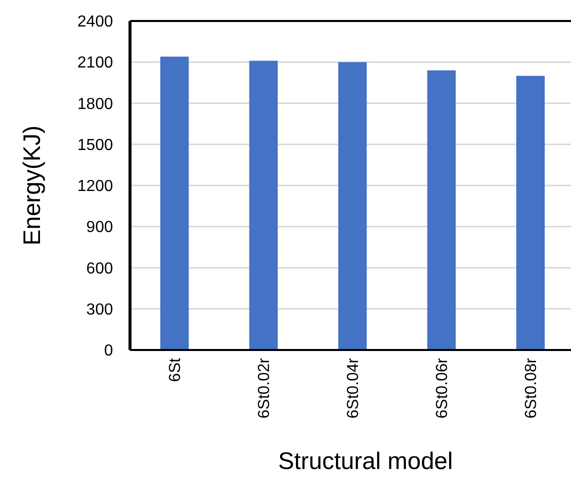 This screenshot has height=479, width=571. What do you see at coordinates (100, 227) in the screenshot?
I see `y-tick-label: 900` at bounding box center [100, 227].